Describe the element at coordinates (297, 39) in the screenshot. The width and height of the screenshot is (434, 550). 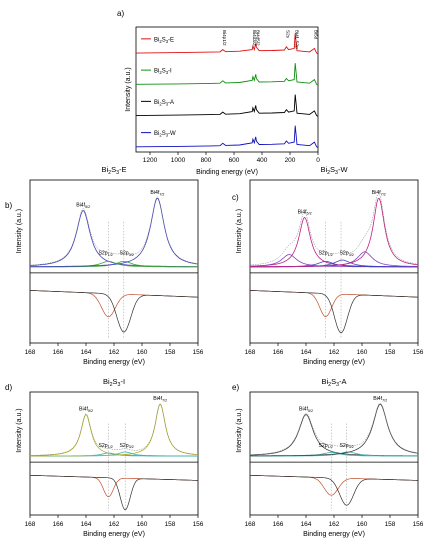
I see `peak-annotation-4: Bi4f, S2p` at that location.